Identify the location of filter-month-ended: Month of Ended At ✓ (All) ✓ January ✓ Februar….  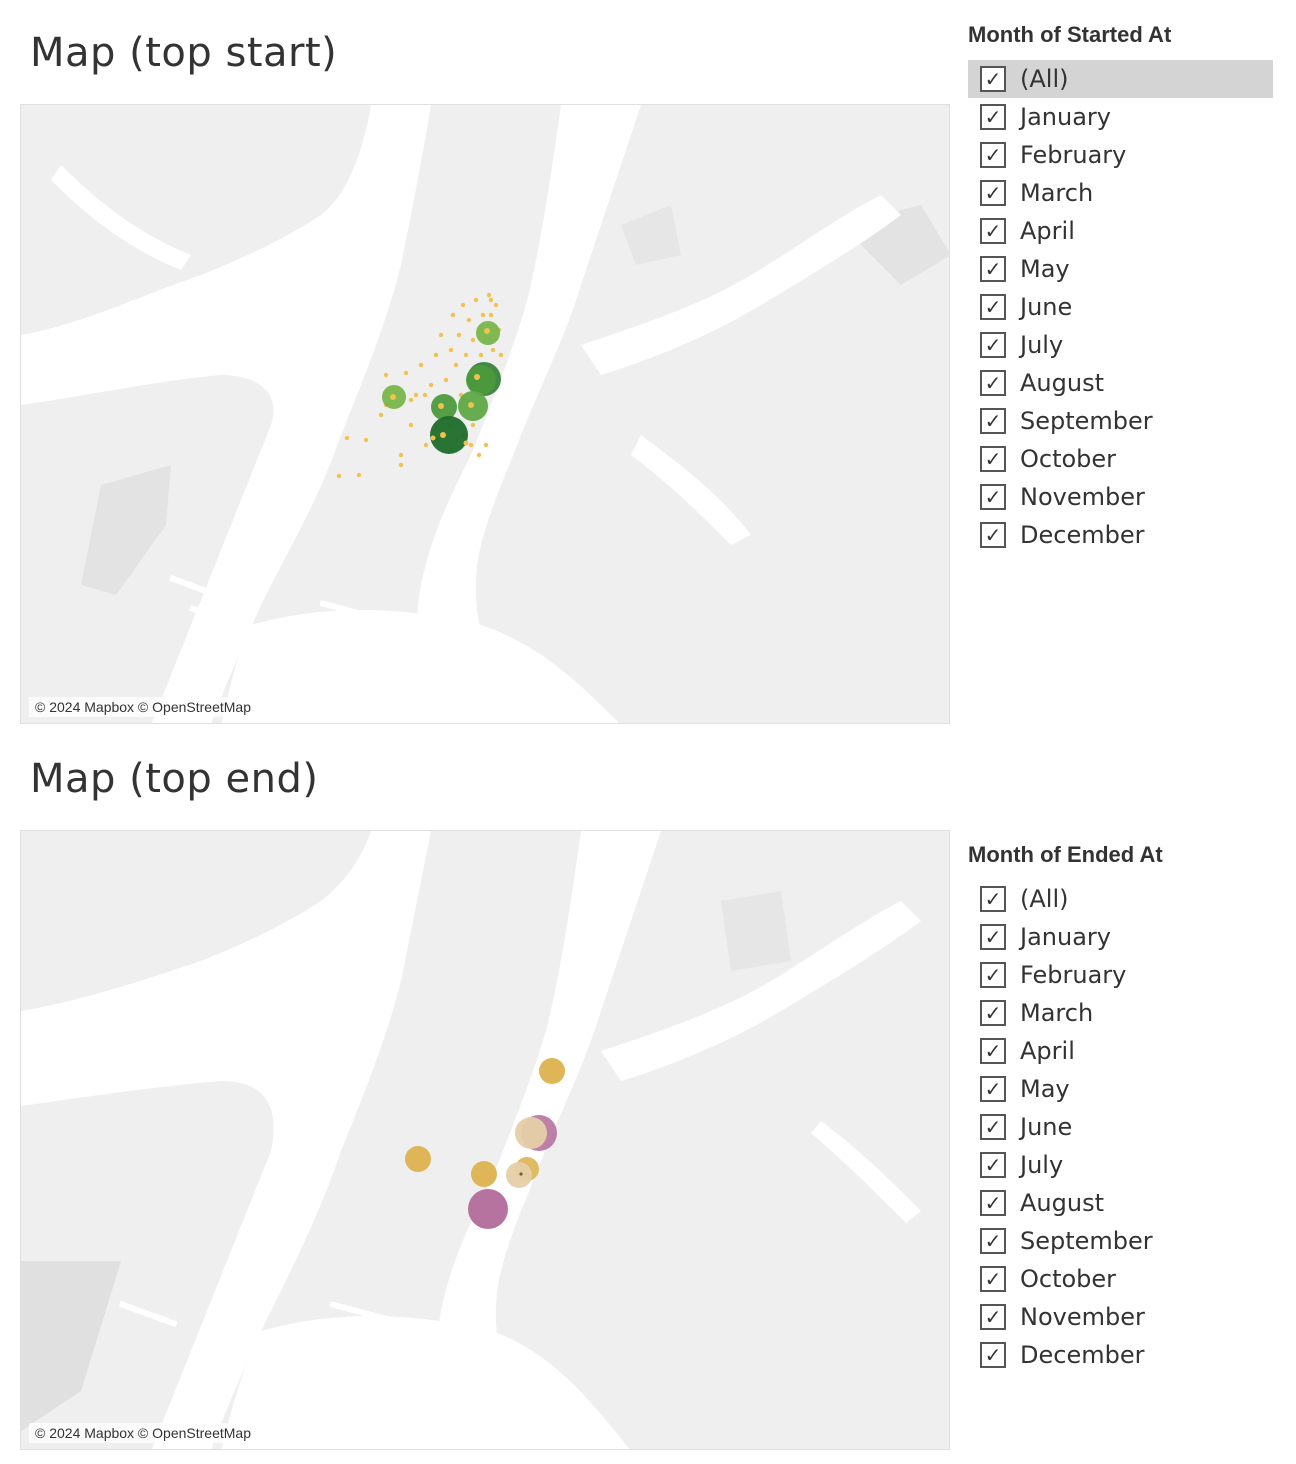
(1120, 1108).